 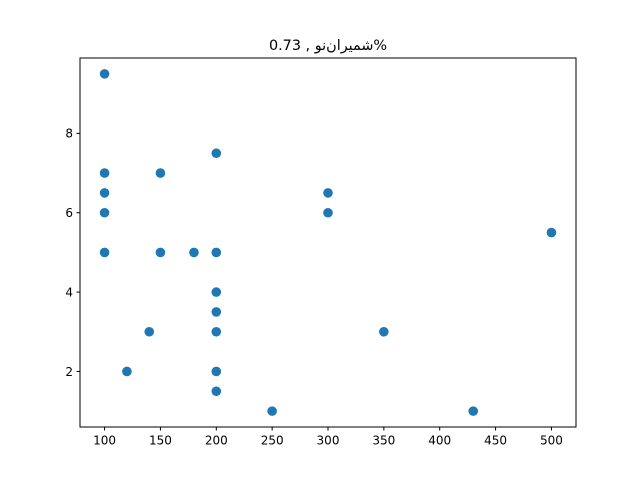 What do you see at coordinates (328, 441) in the screenshot?
I see `x-tick-label: 300` at bounding box center [328, 441].